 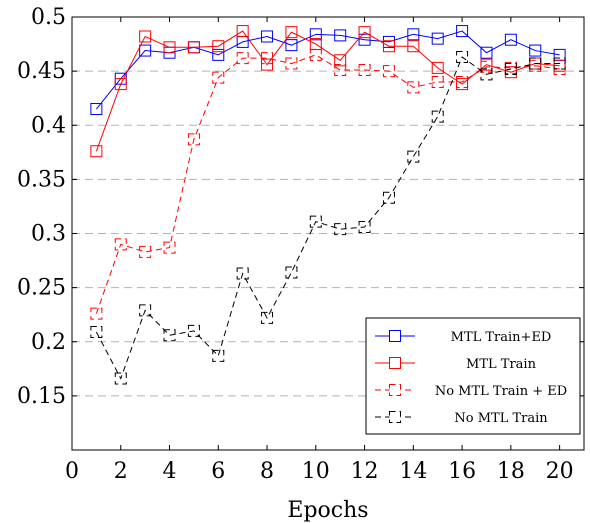 What do you see at coordinates (218, 471) in the screenshot?
I see `x-tick-label: 6` at bounding box center [218, 471].